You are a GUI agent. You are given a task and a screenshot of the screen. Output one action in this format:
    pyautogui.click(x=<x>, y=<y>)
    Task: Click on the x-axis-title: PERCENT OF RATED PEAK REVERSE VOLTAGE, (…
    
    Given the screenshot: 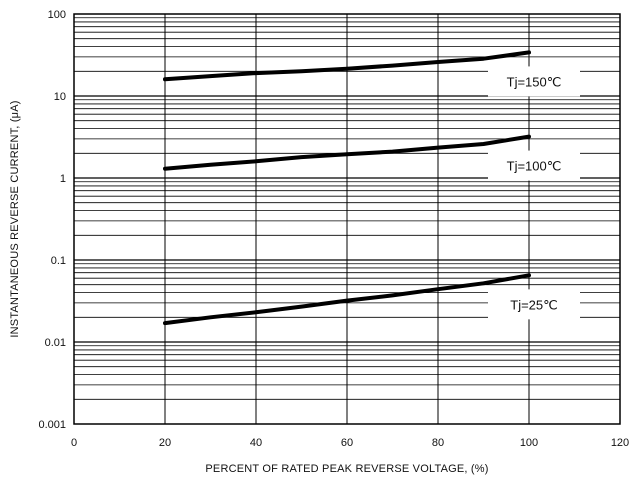 What is the action you would take?
    pyautogui.click(x=346, y=469)
    